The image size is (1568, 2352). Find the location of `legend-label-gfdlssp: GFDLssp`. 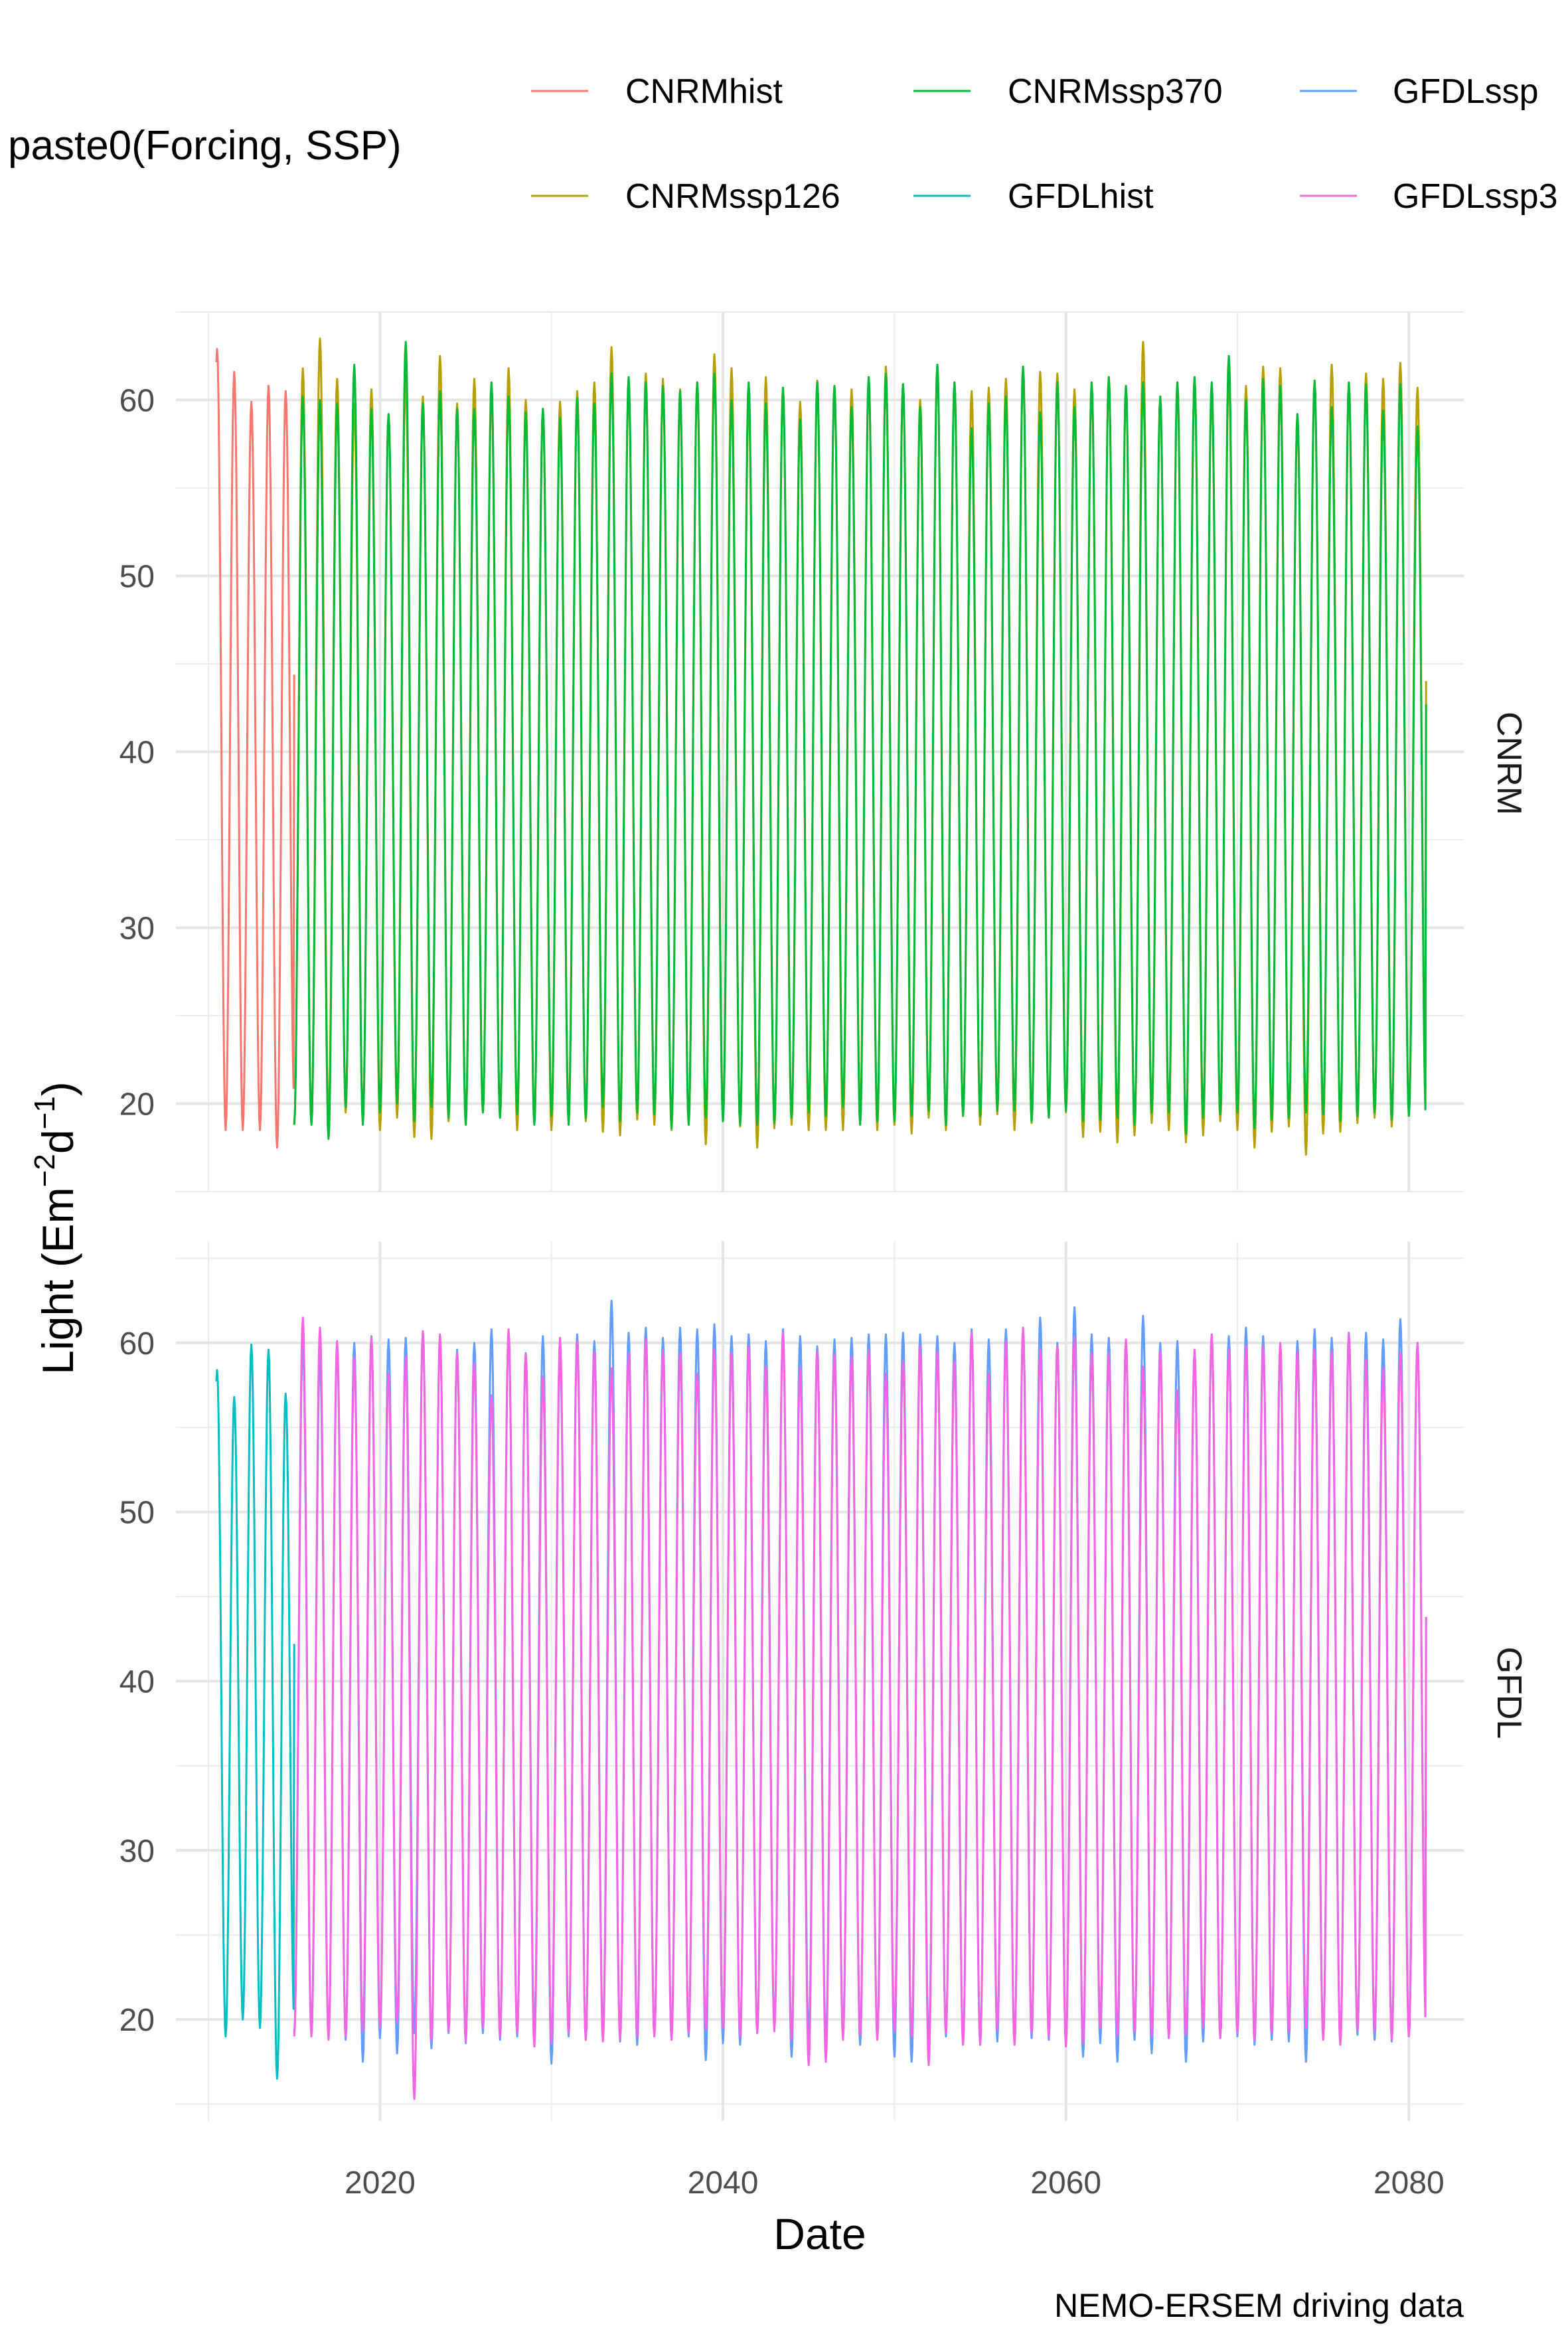

legend-label-gfdlssp: GFDLssp is located at coordinates (1466, 91).